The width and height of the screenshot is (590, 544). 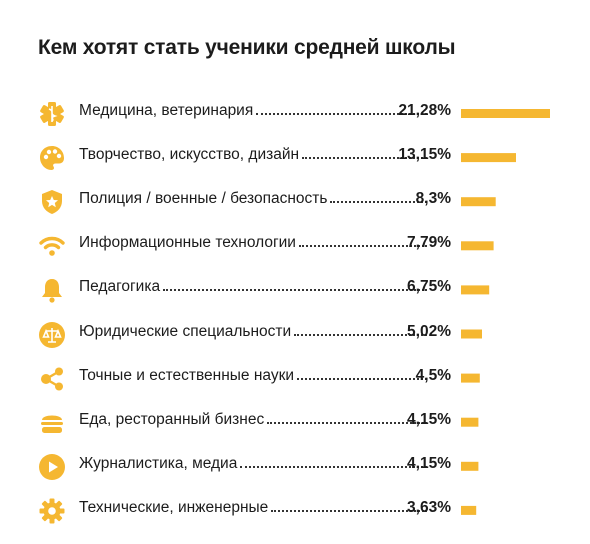 I want to click on list-item: Точные и естественные науки 4,5%, so click(x=308, y=378).